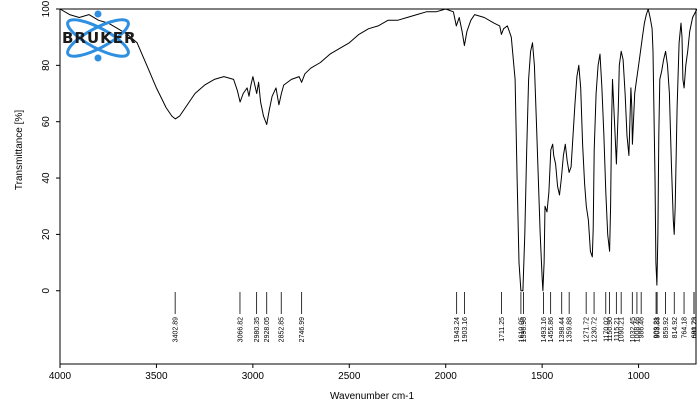 The image size is (697, 405). What do you see at coordinates (642, 328) in the screenshot?
I see `peak-label-23: 986.46` at bounding box center [642, 328].